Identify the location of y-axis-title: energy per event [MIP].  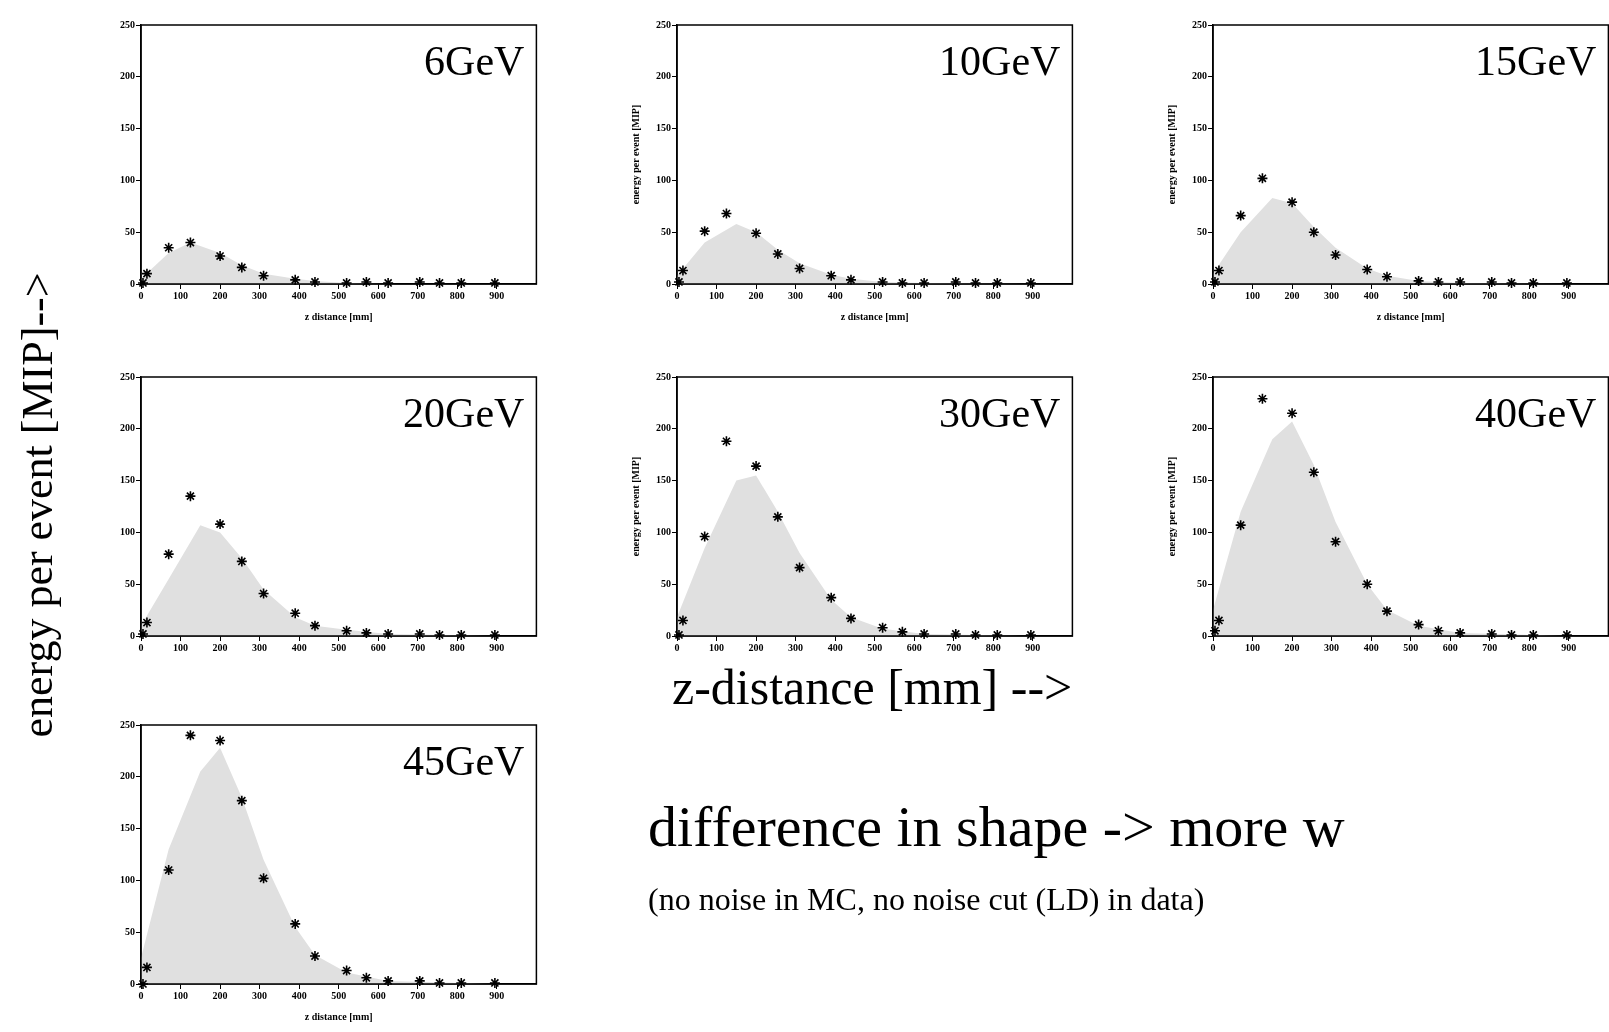
(1171, 154).